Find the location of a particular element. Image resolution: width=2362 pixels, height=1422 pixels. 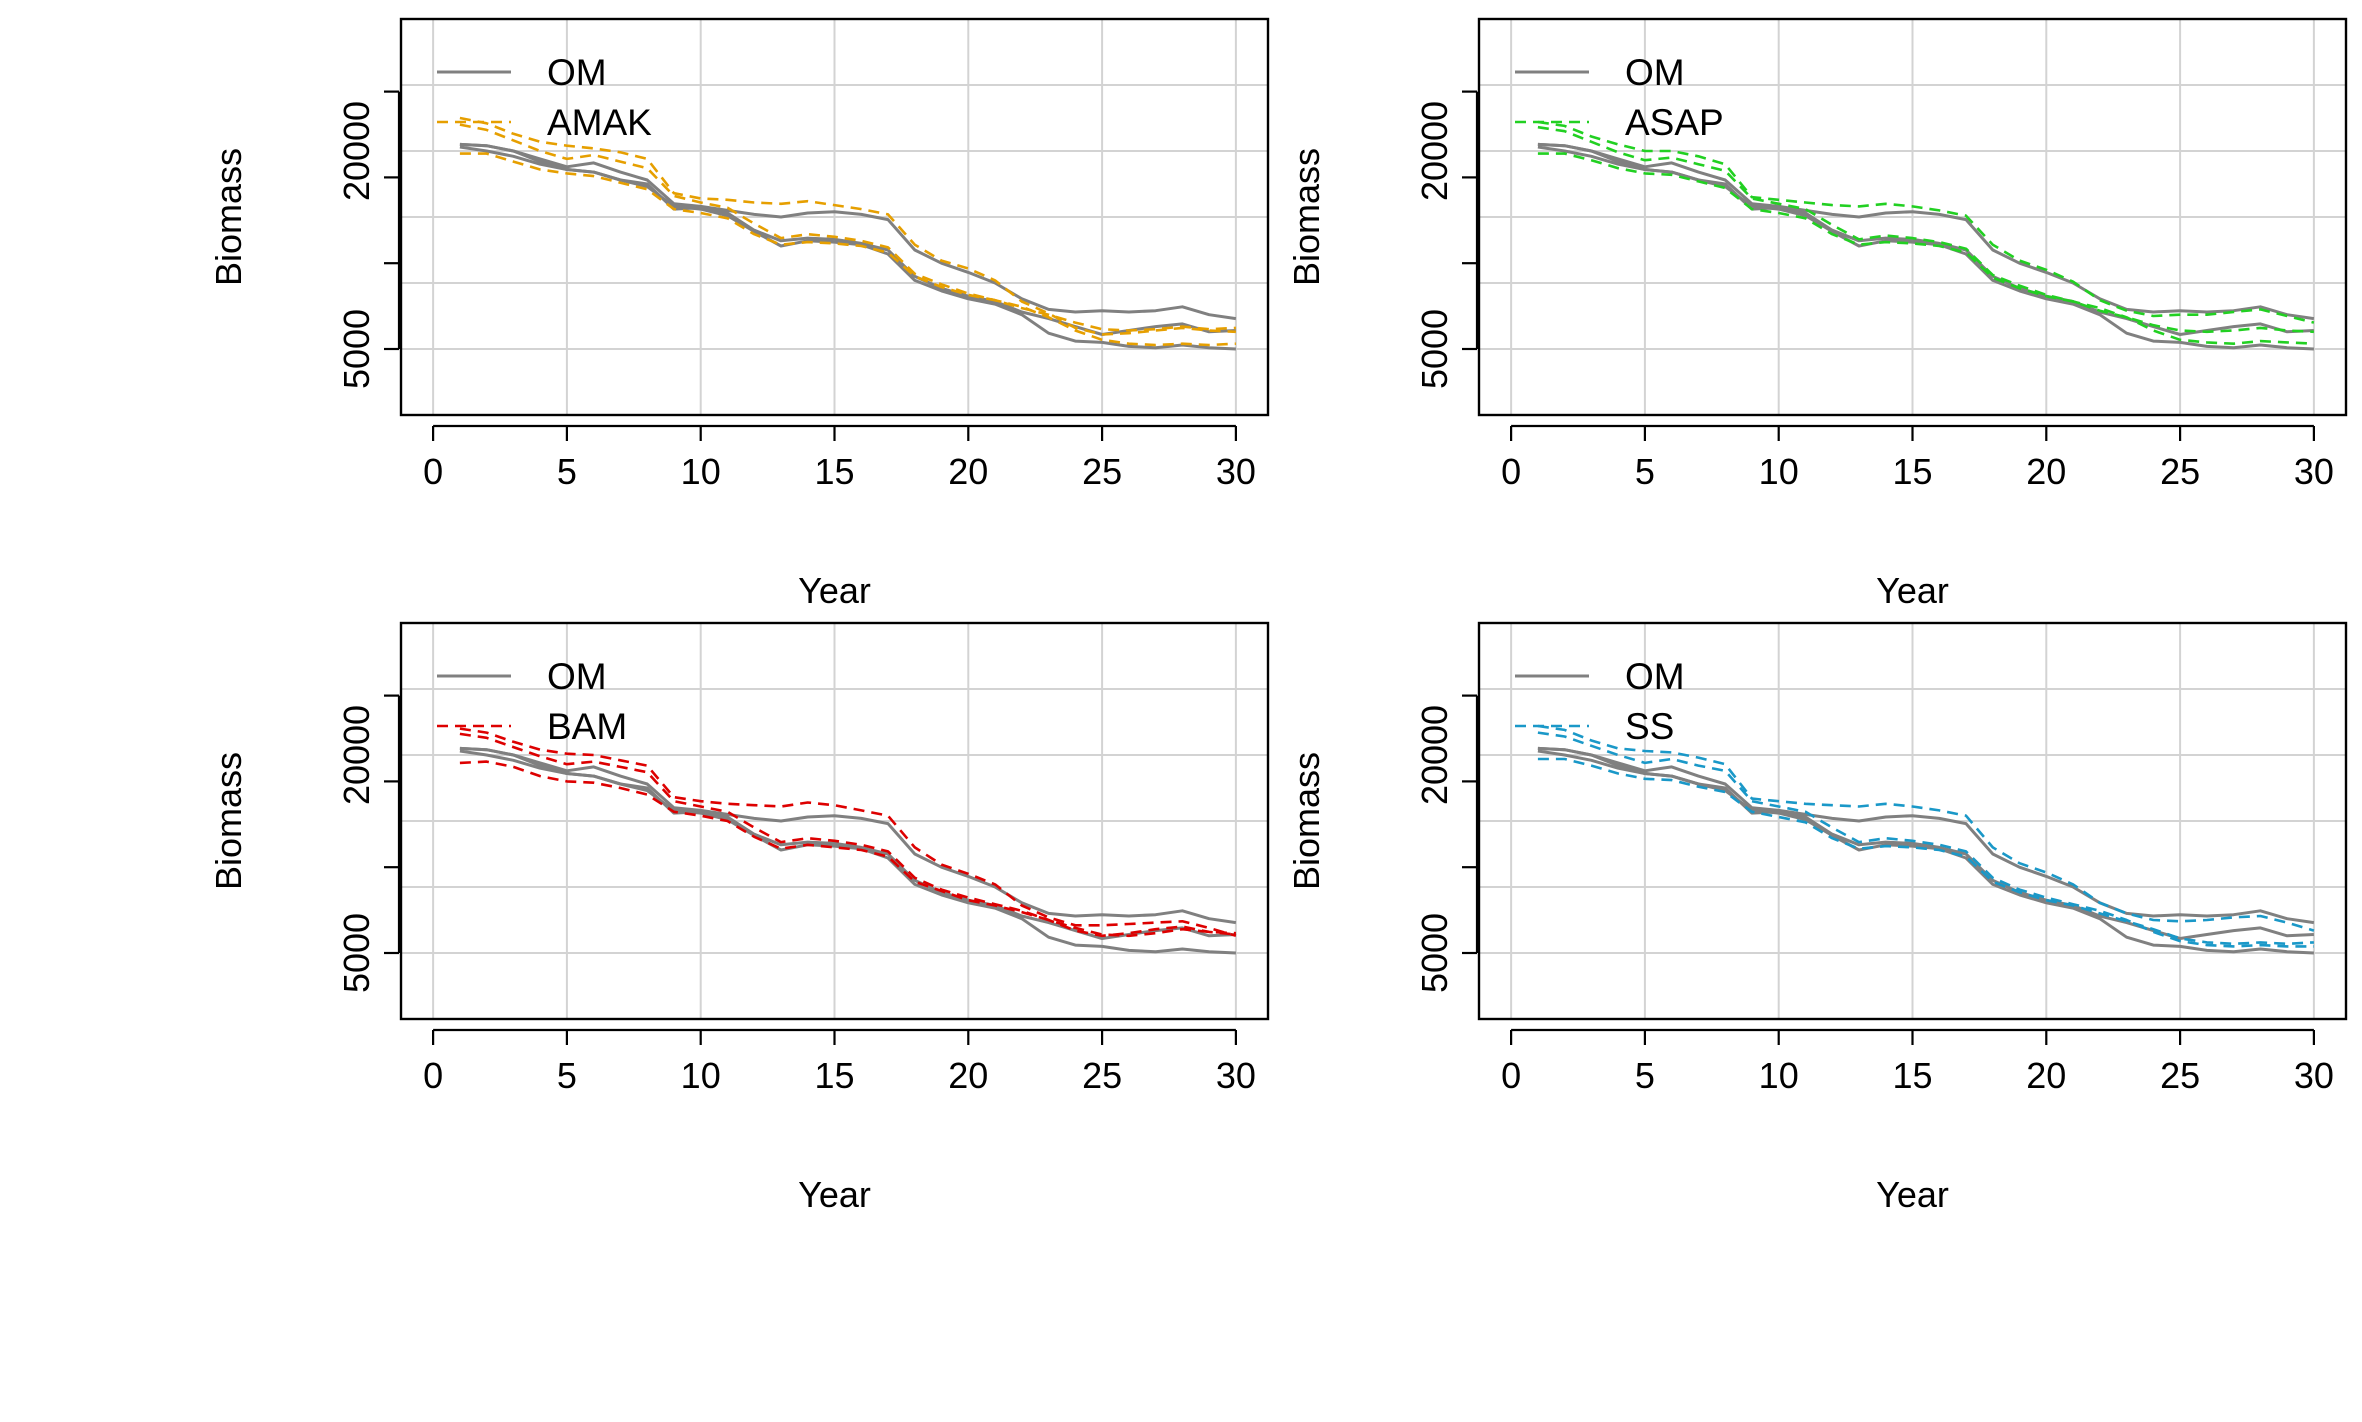

panel-asap-x-tick-label: 5 is located at coordinates (1645, 471).